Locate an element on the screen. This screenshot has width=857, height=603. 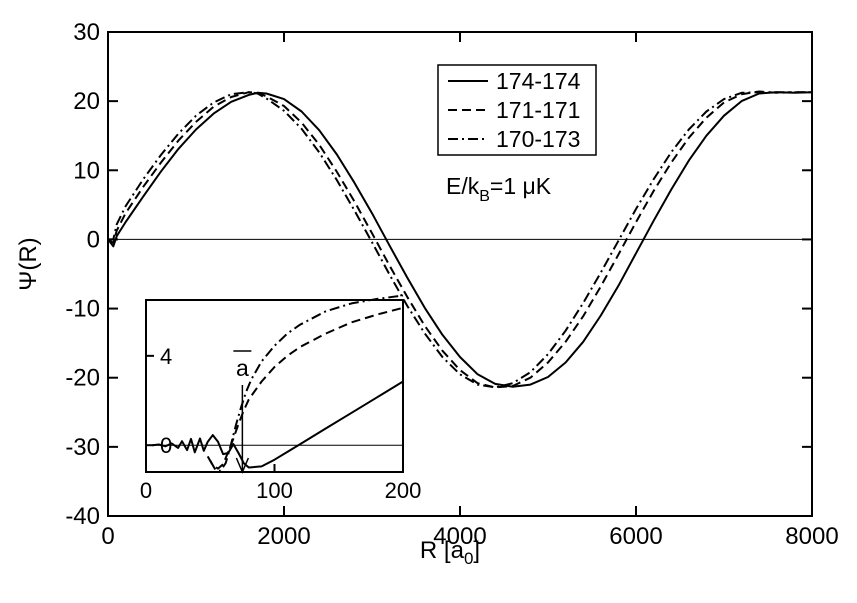
main-y-tick-label: 10 is located at coordinates (86, 170).